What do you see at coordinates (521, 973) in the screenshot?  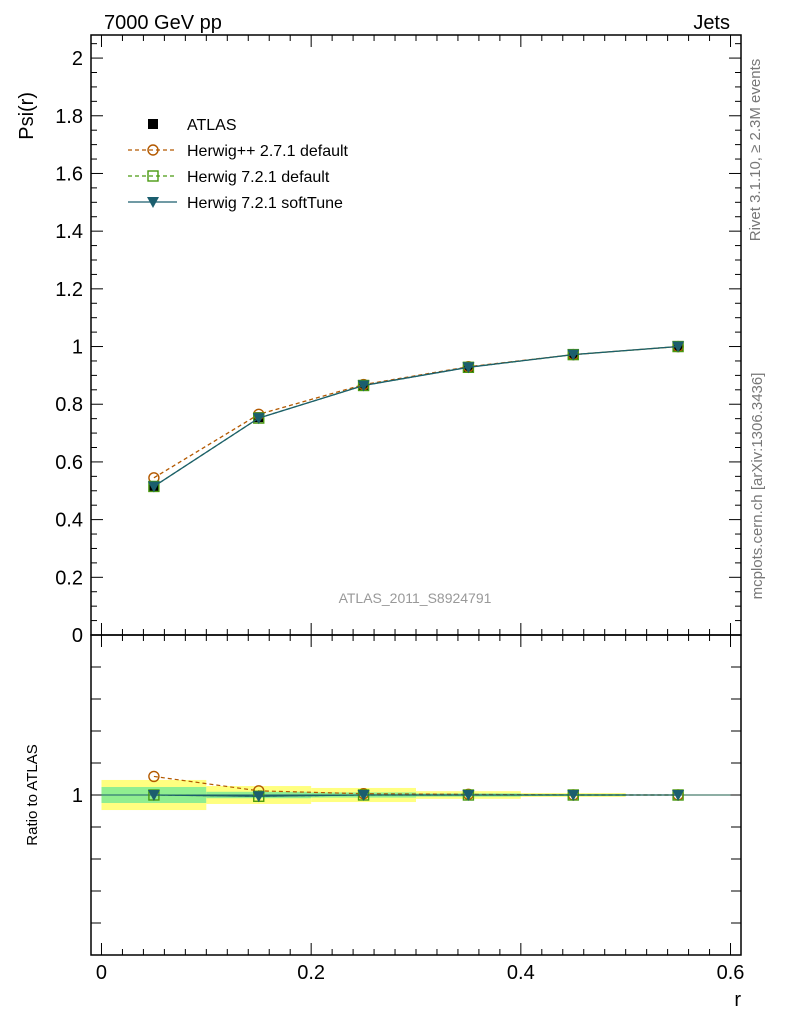 I see `x-tick-label: 0.4` at bounding box center [521, 973].